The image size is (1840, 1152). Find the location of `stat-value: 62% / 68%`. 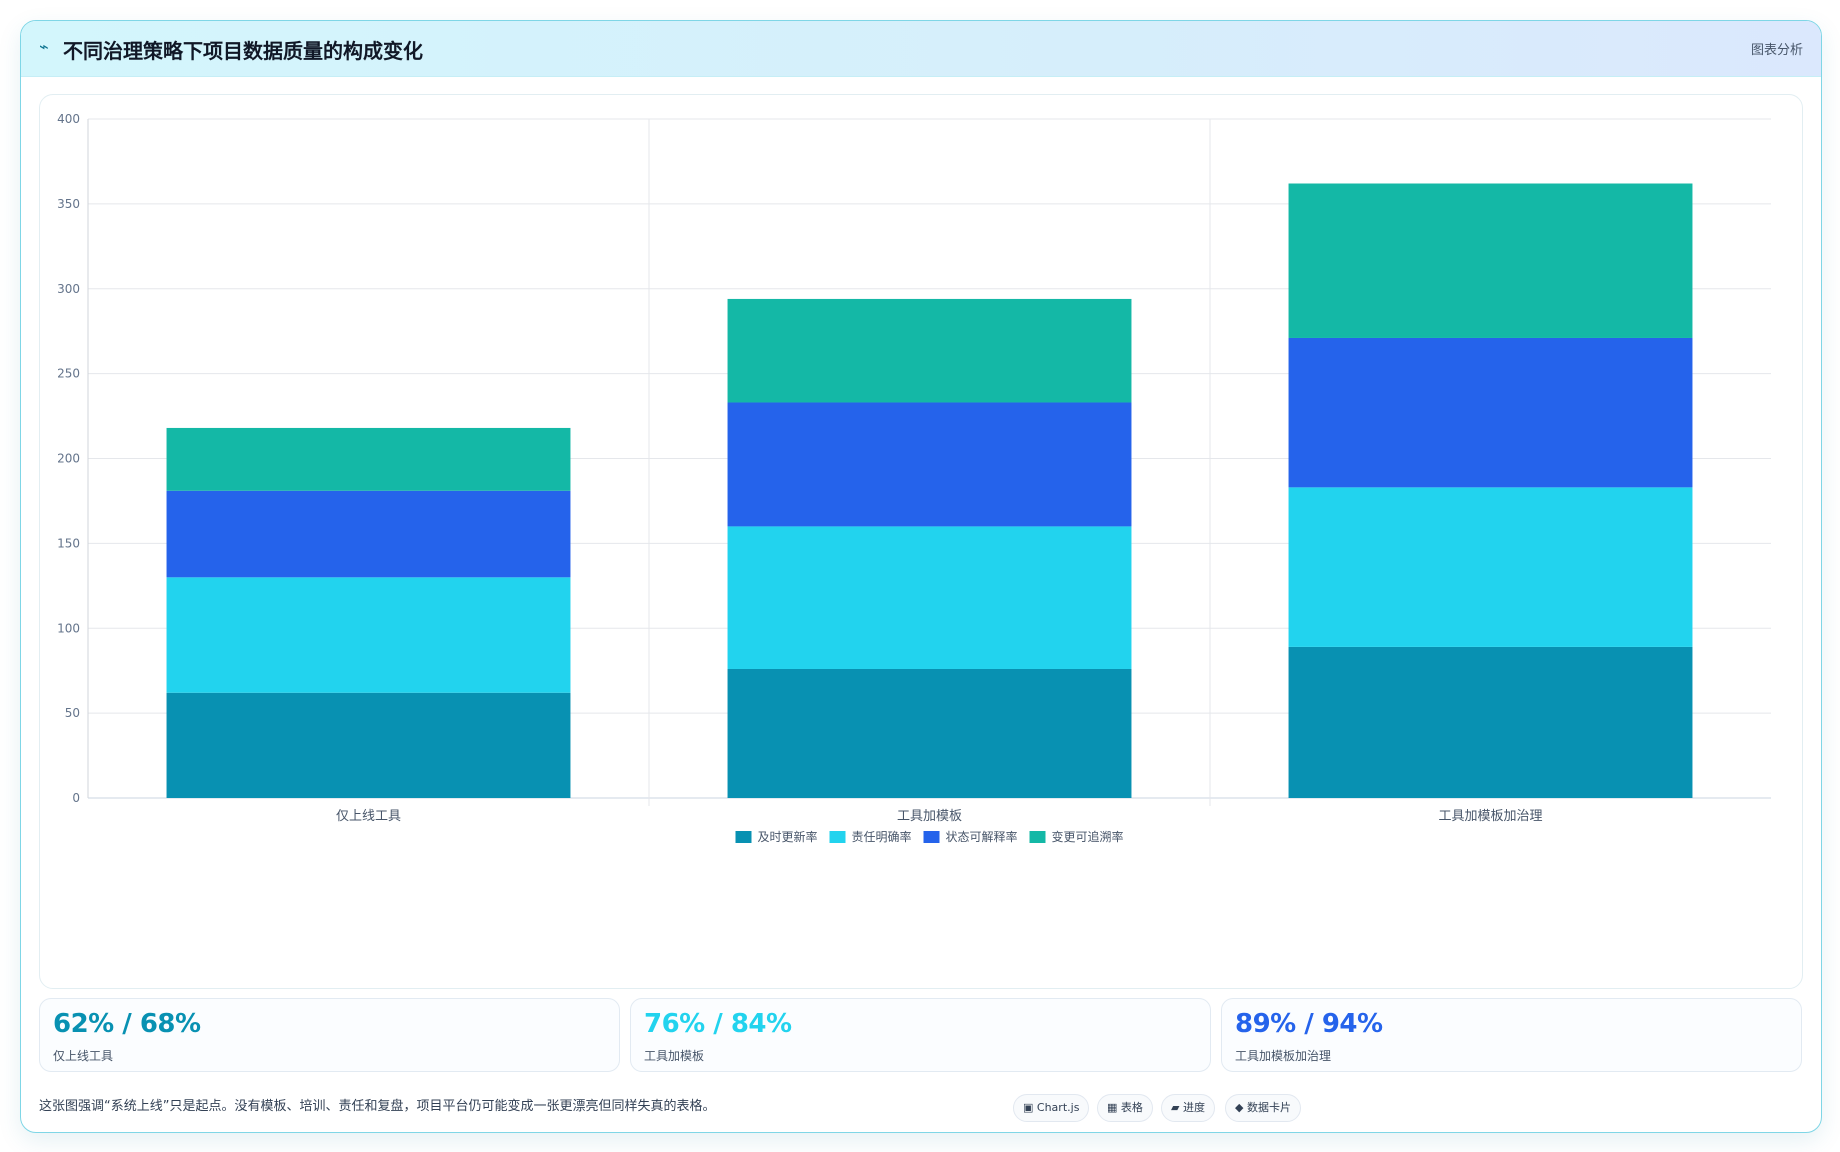

stat-value: 62% / 68% is located at coordinates (127, 1024).